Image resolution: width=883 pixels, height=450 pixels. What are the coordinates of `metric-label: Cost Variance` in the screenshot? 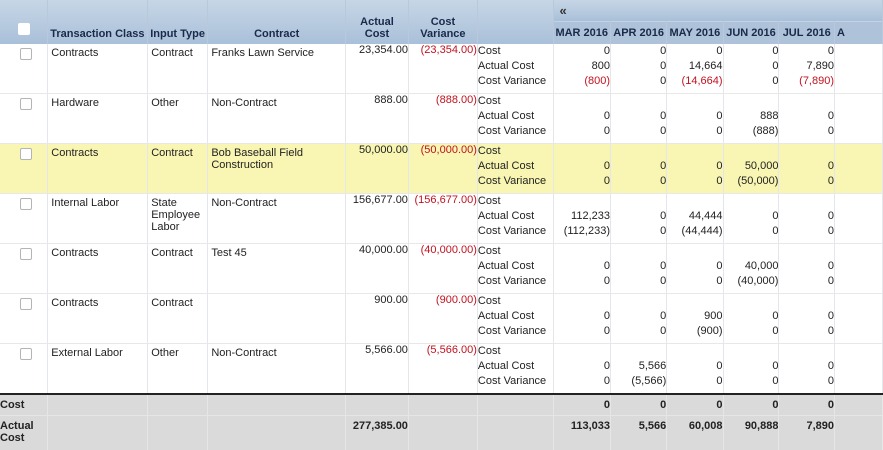 It's located at (515, 331).